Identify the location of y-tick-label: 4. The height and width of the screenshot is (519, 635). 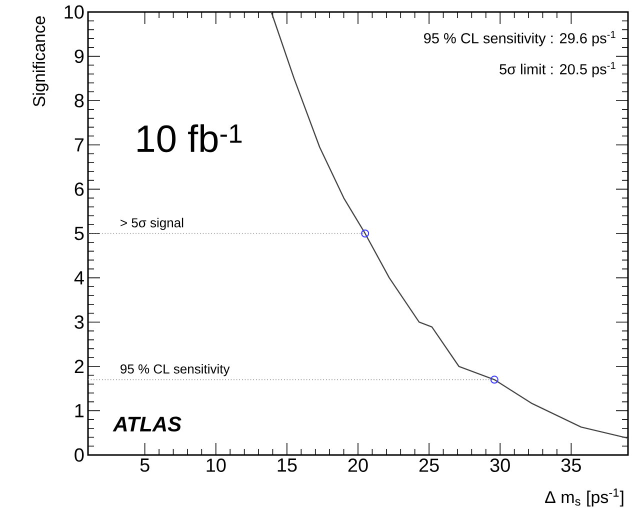
(79, 277).